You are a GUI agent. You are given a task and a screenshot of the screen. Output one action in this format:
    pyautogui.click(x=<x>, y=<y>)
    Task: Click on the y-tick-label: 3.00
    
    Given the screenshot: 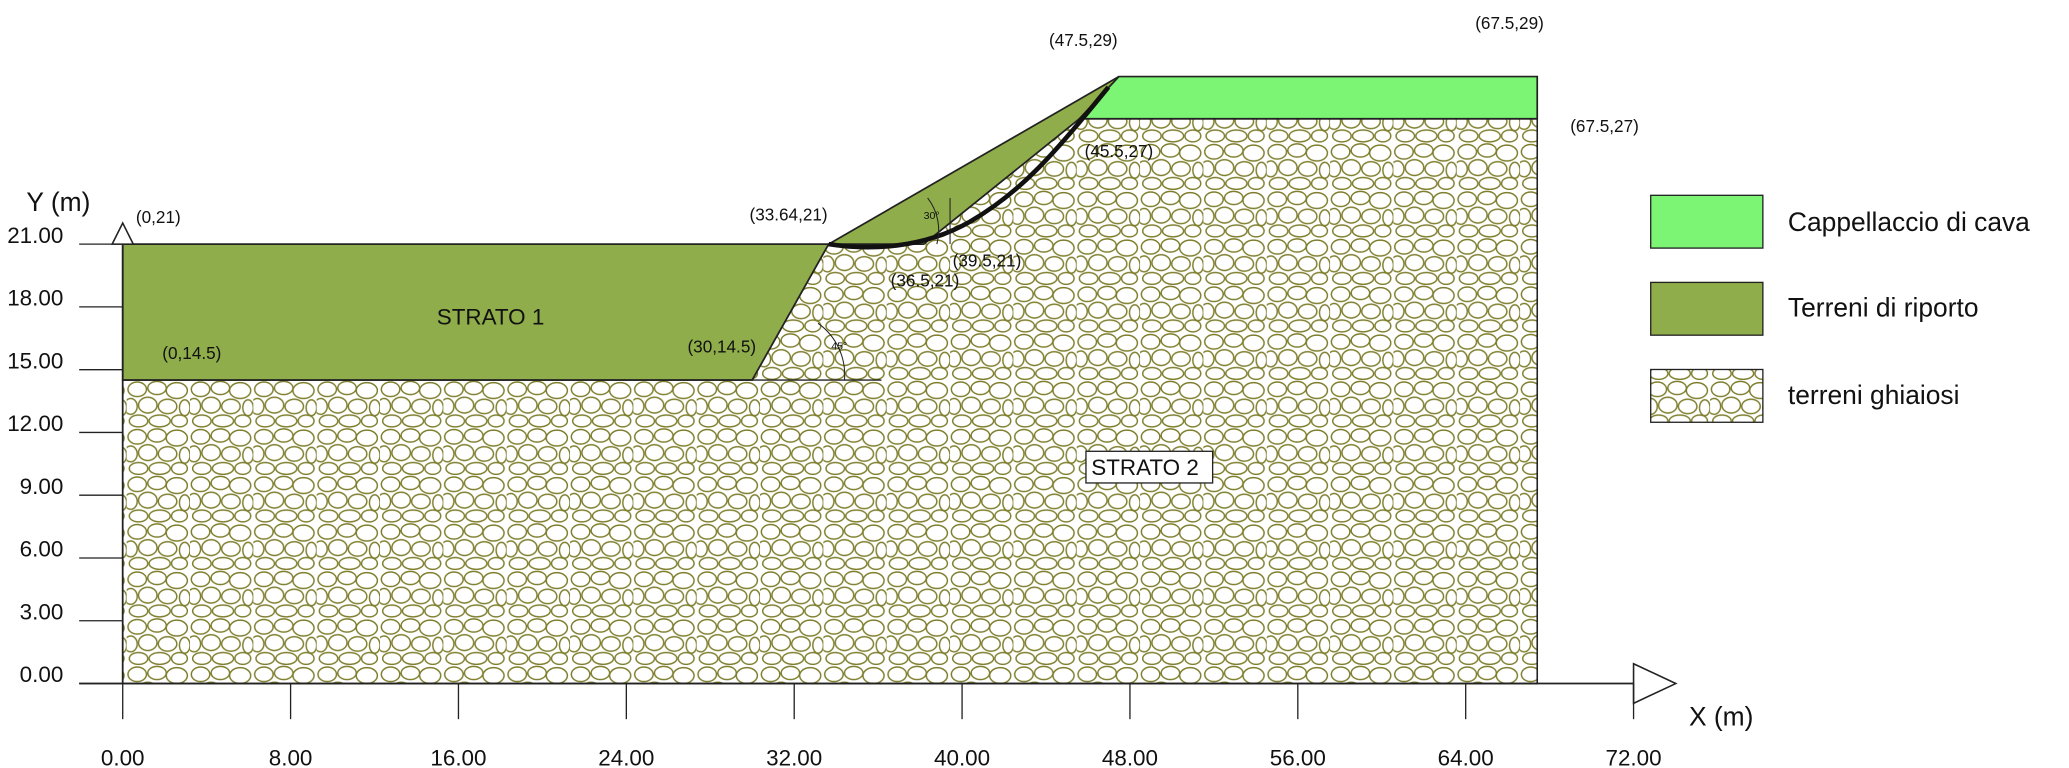 What is the action you would take?
    pyautogui.click(x=42, y=611)
    